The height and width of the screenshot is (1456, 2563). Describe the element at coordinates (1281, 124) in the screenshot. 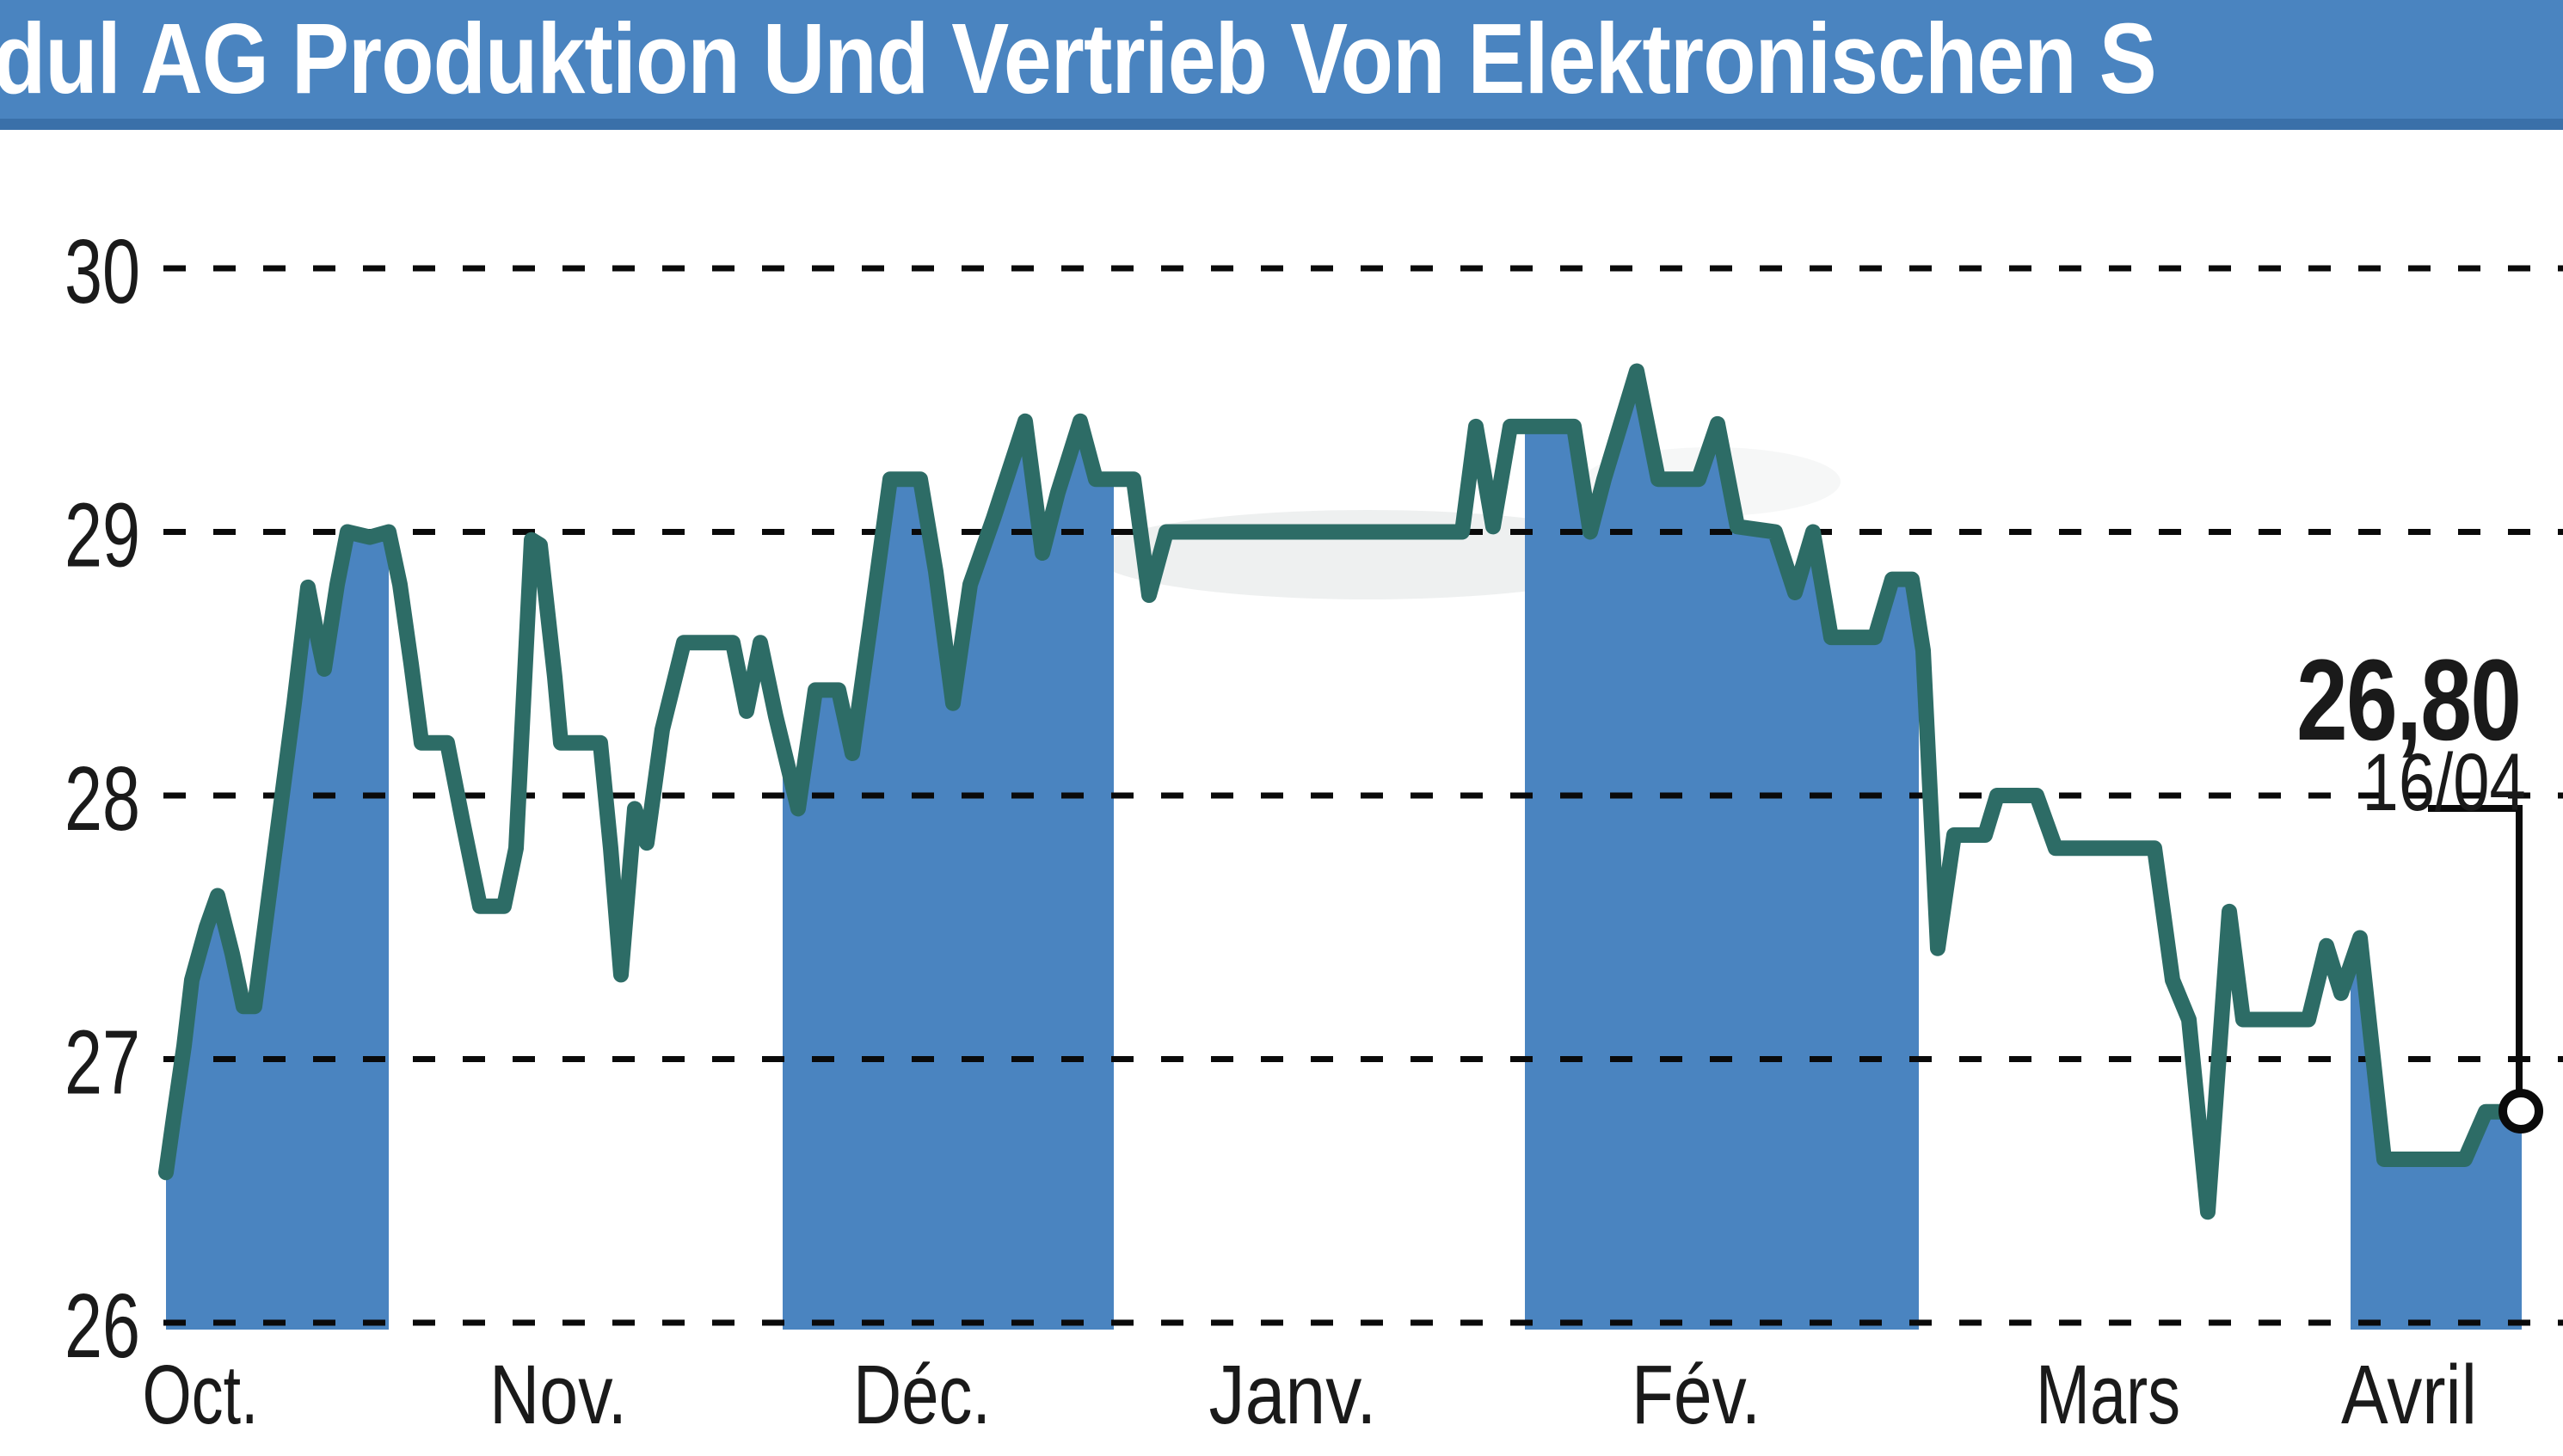

I see `header-underline` at that location.